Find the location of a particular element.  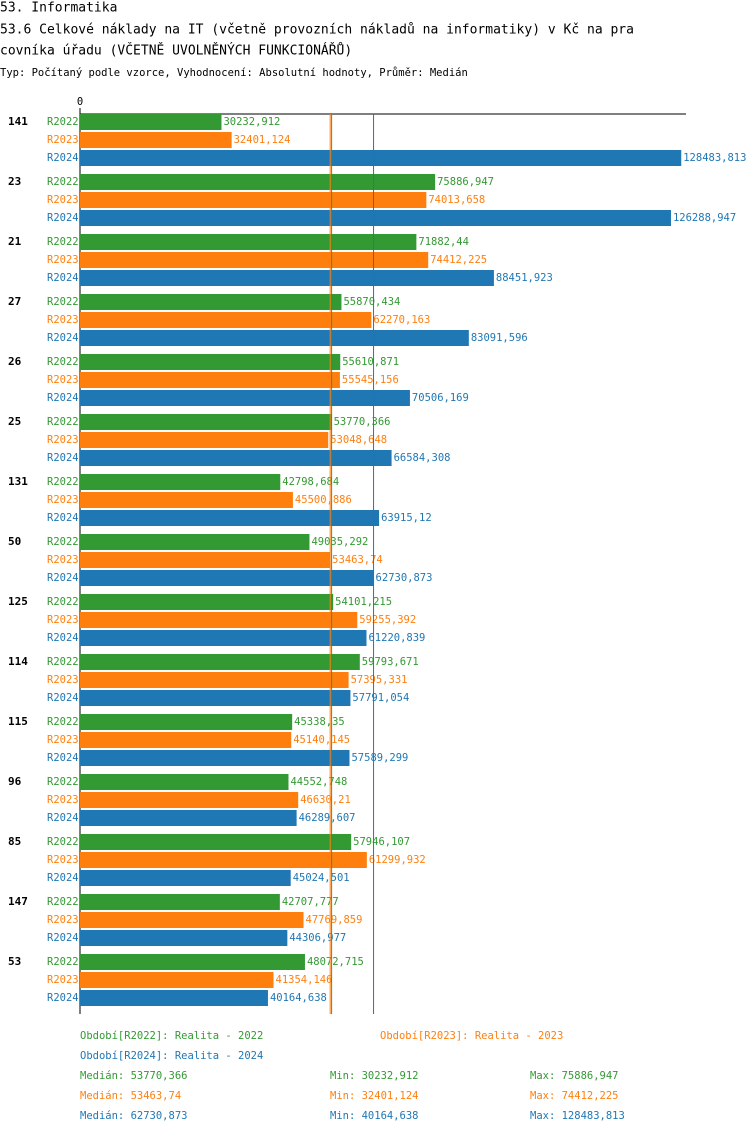

stat-median: Medián: 53463,74 is located at coordinates (130, 1096).